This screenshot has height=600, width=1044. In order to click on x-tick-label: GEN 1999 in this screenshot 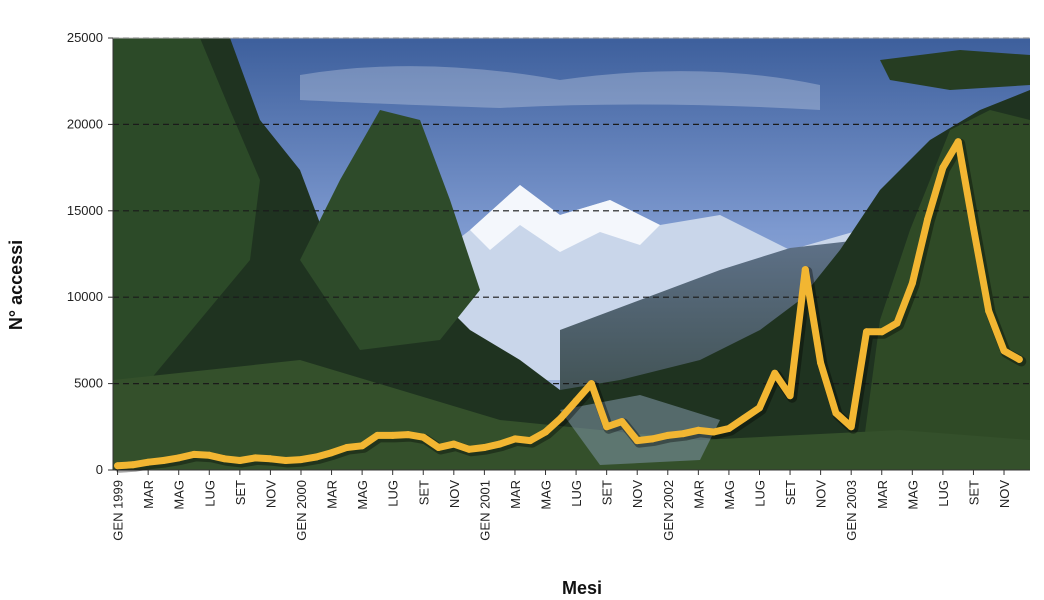, I will do `click(118, 510)`.